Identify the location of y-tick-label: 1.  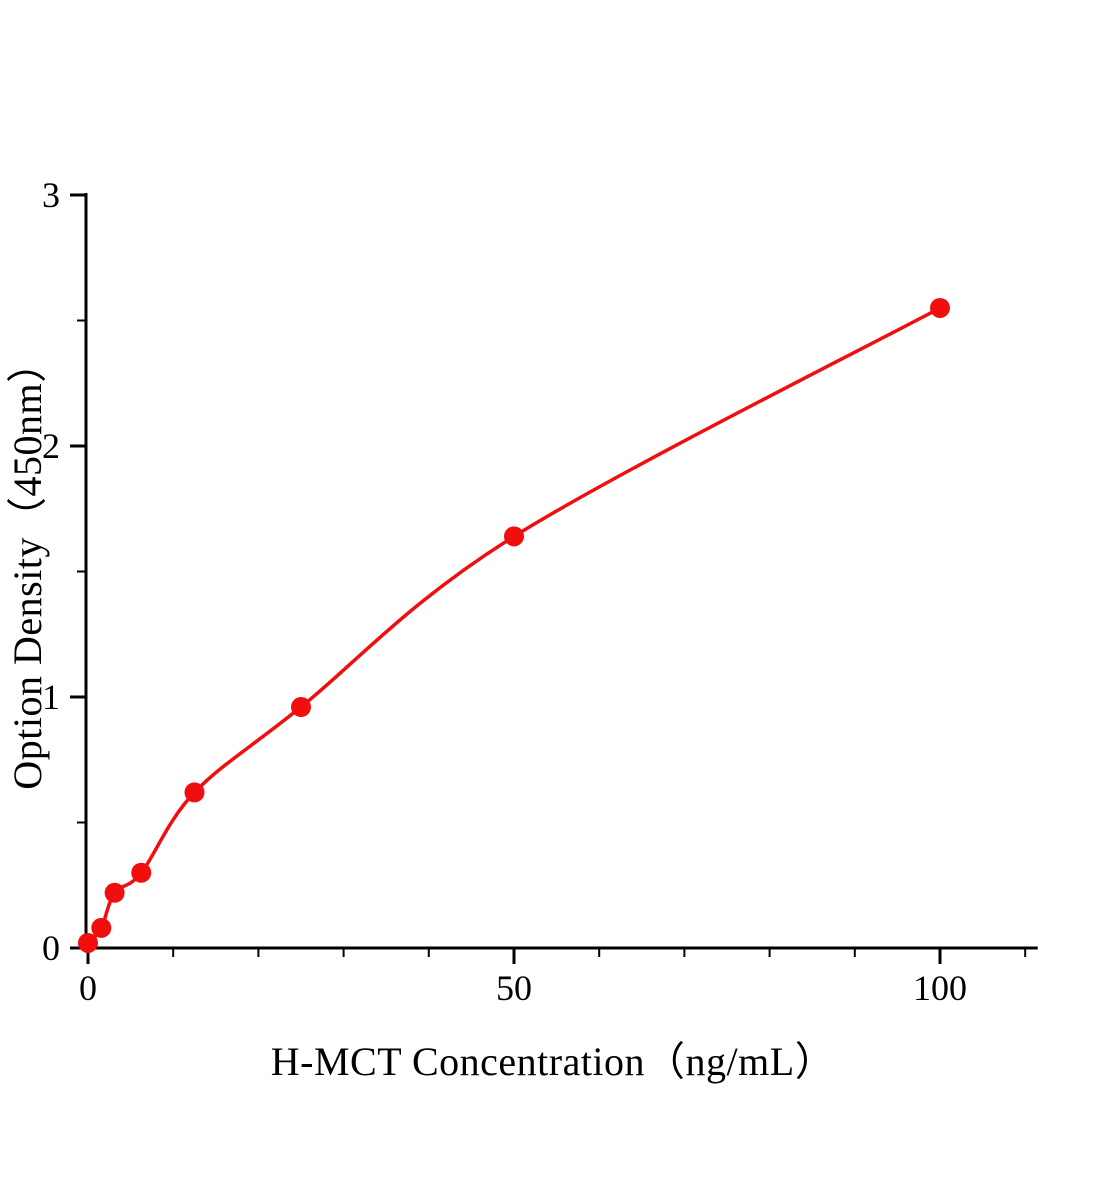
(51, 697).